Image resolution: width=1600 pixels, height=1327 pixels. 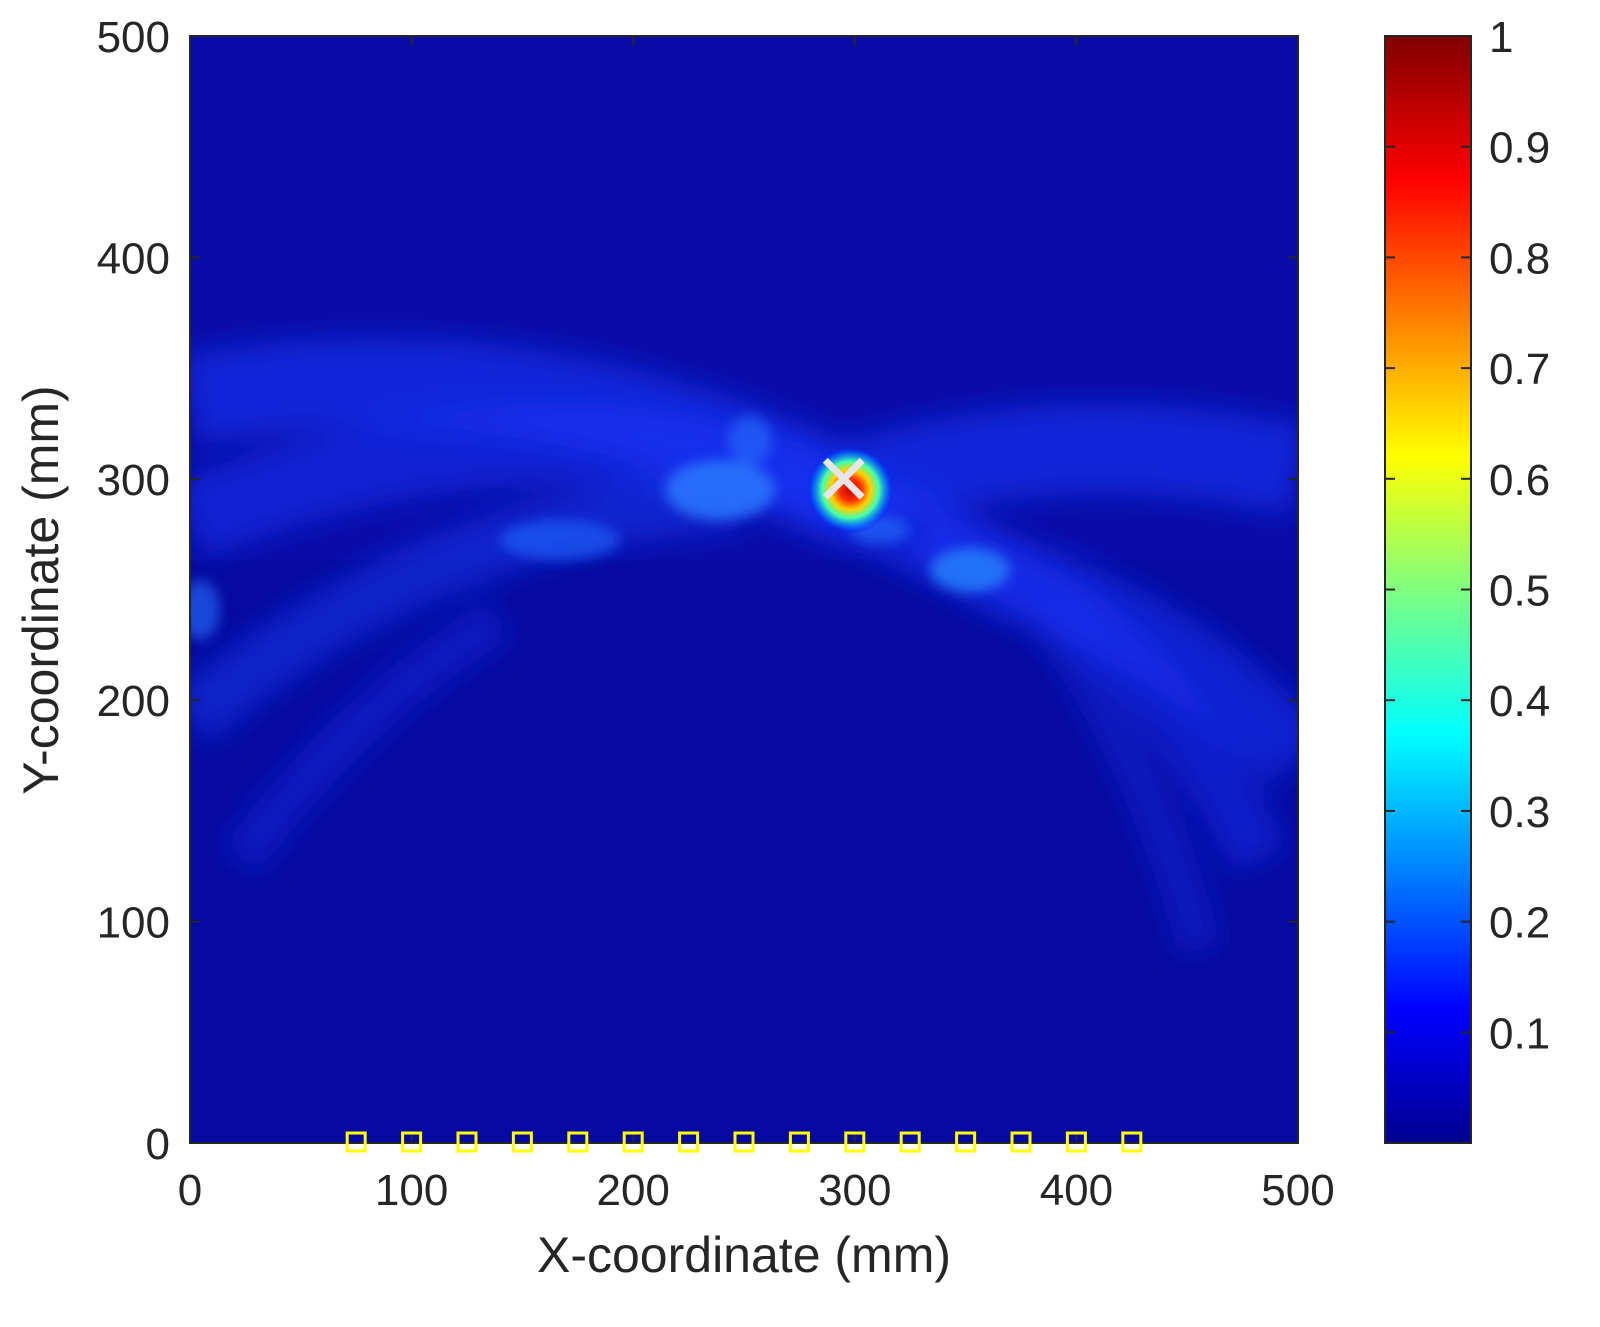 What do you see at coordinates (1519, 258) in the screenshot?
I see `colorbar-tick-label: 0.8` at bounding box center [1519, 258].